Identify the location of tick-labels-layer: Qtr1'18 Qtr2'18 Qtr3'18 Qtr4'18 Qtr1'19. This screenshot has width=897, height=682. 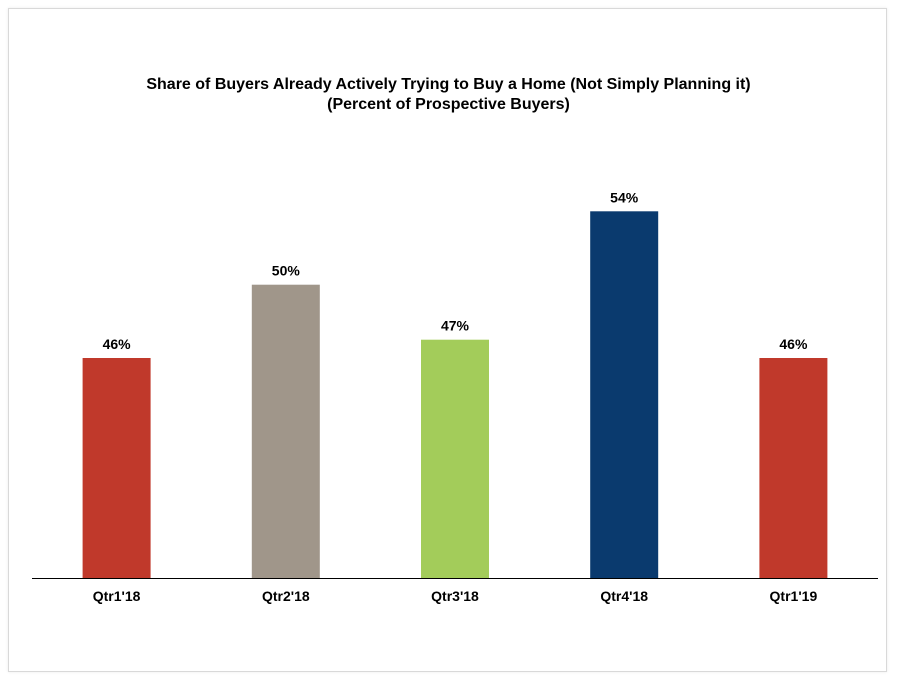
(455, 596).